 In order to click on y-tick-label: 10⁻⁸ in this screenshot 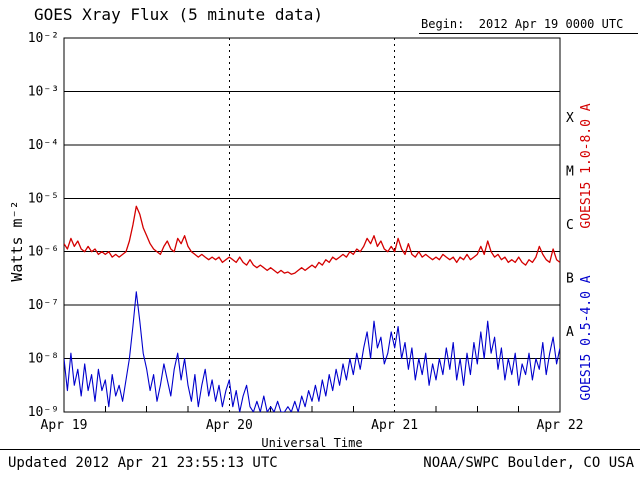, I will do `click(43, 359)`.